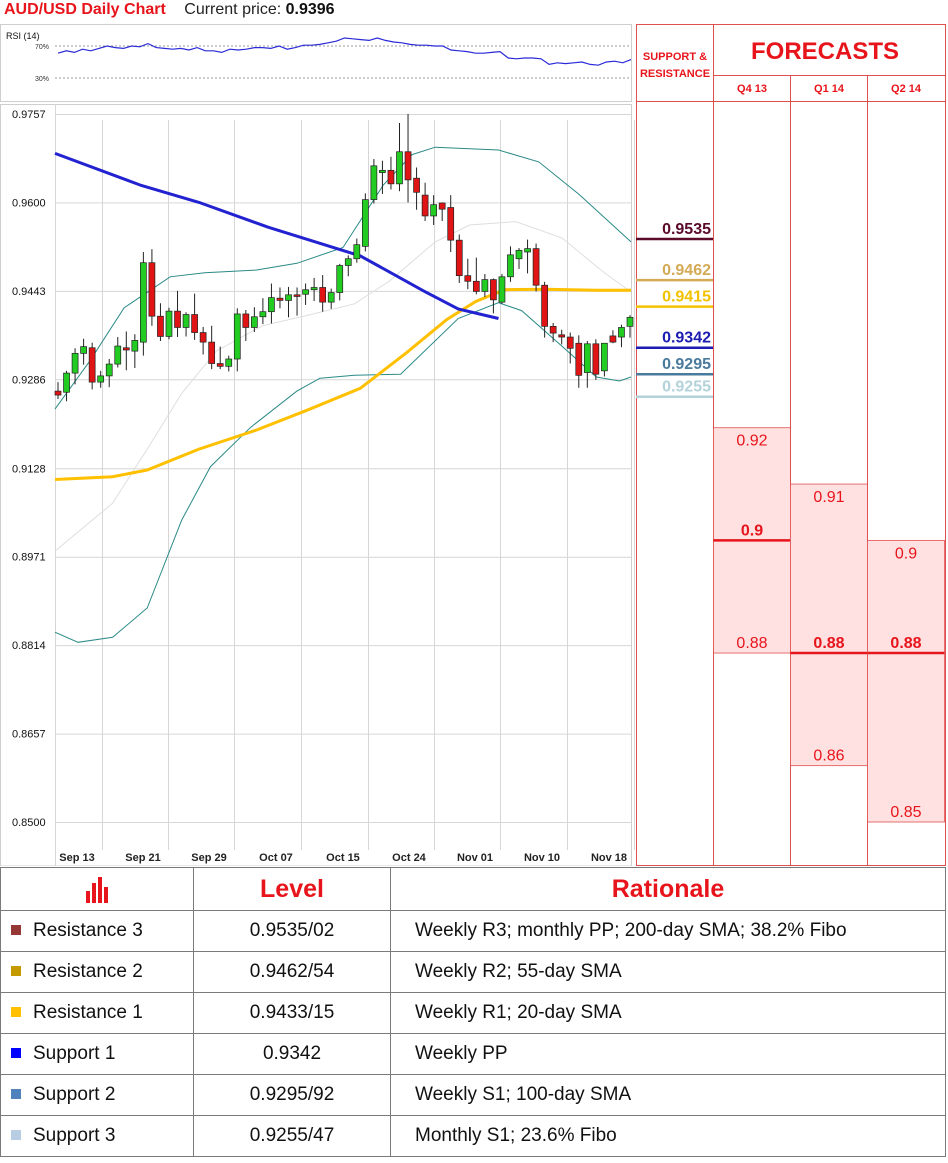  Describe the element at coordinates (686, 270) in the screenshot. I see `sr-level-label: 0.9462` at that location.